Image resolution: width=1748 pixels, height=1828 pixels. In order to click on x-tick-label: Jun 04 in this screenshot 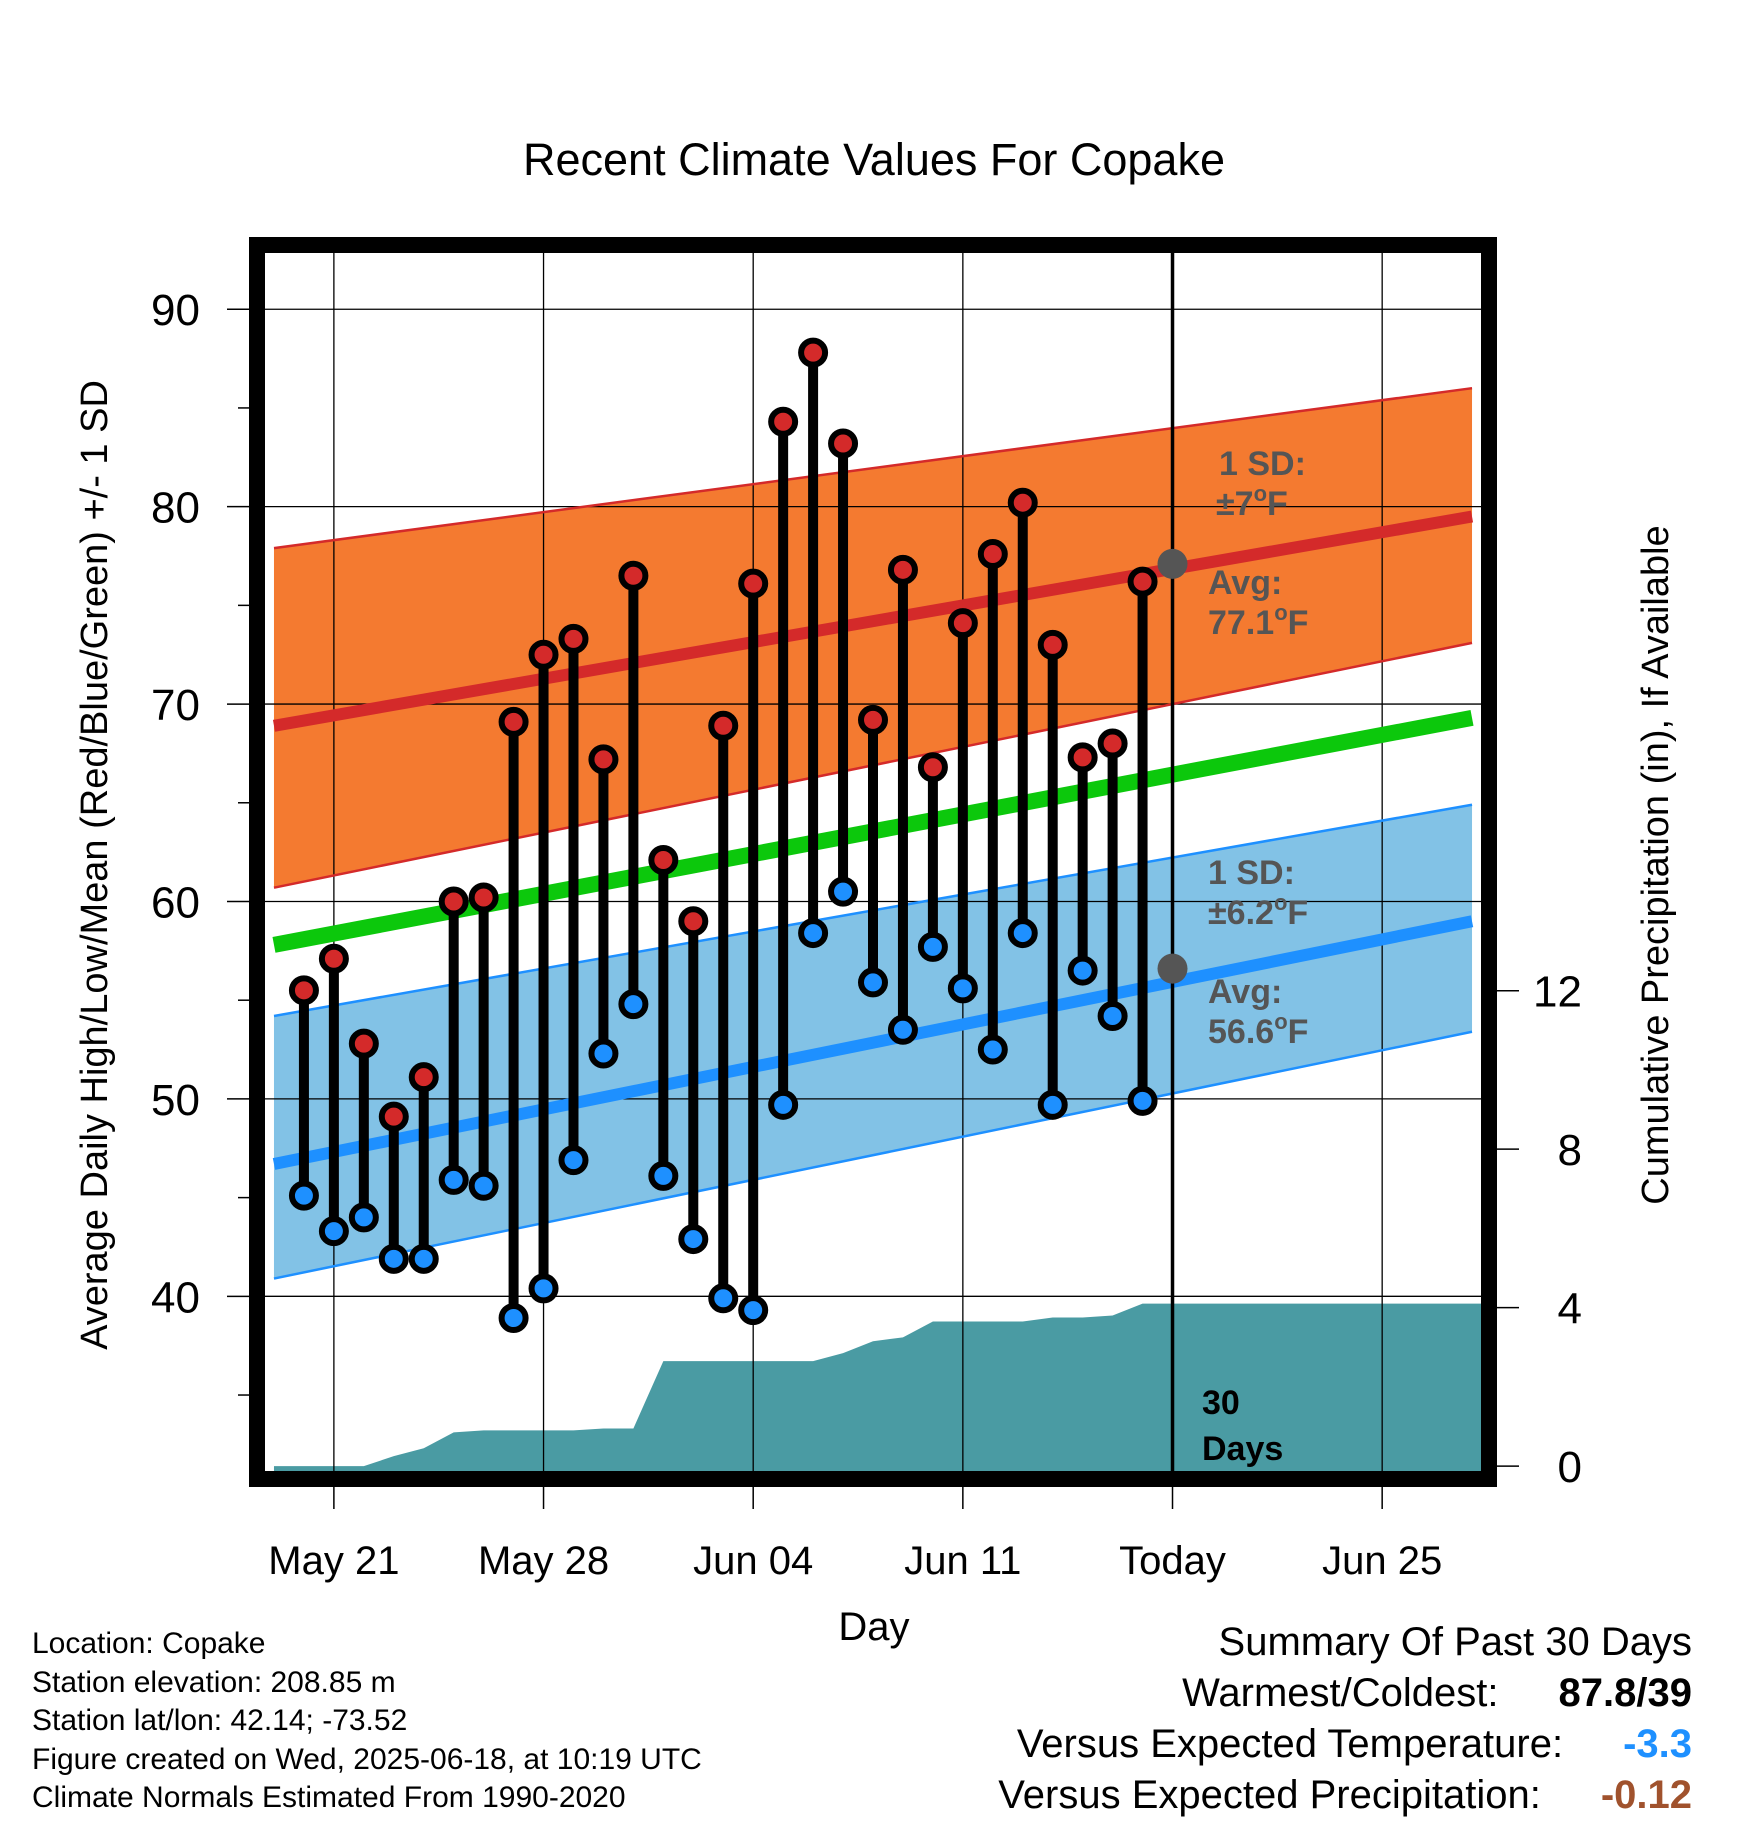, I will do `click(753, 1561)`.